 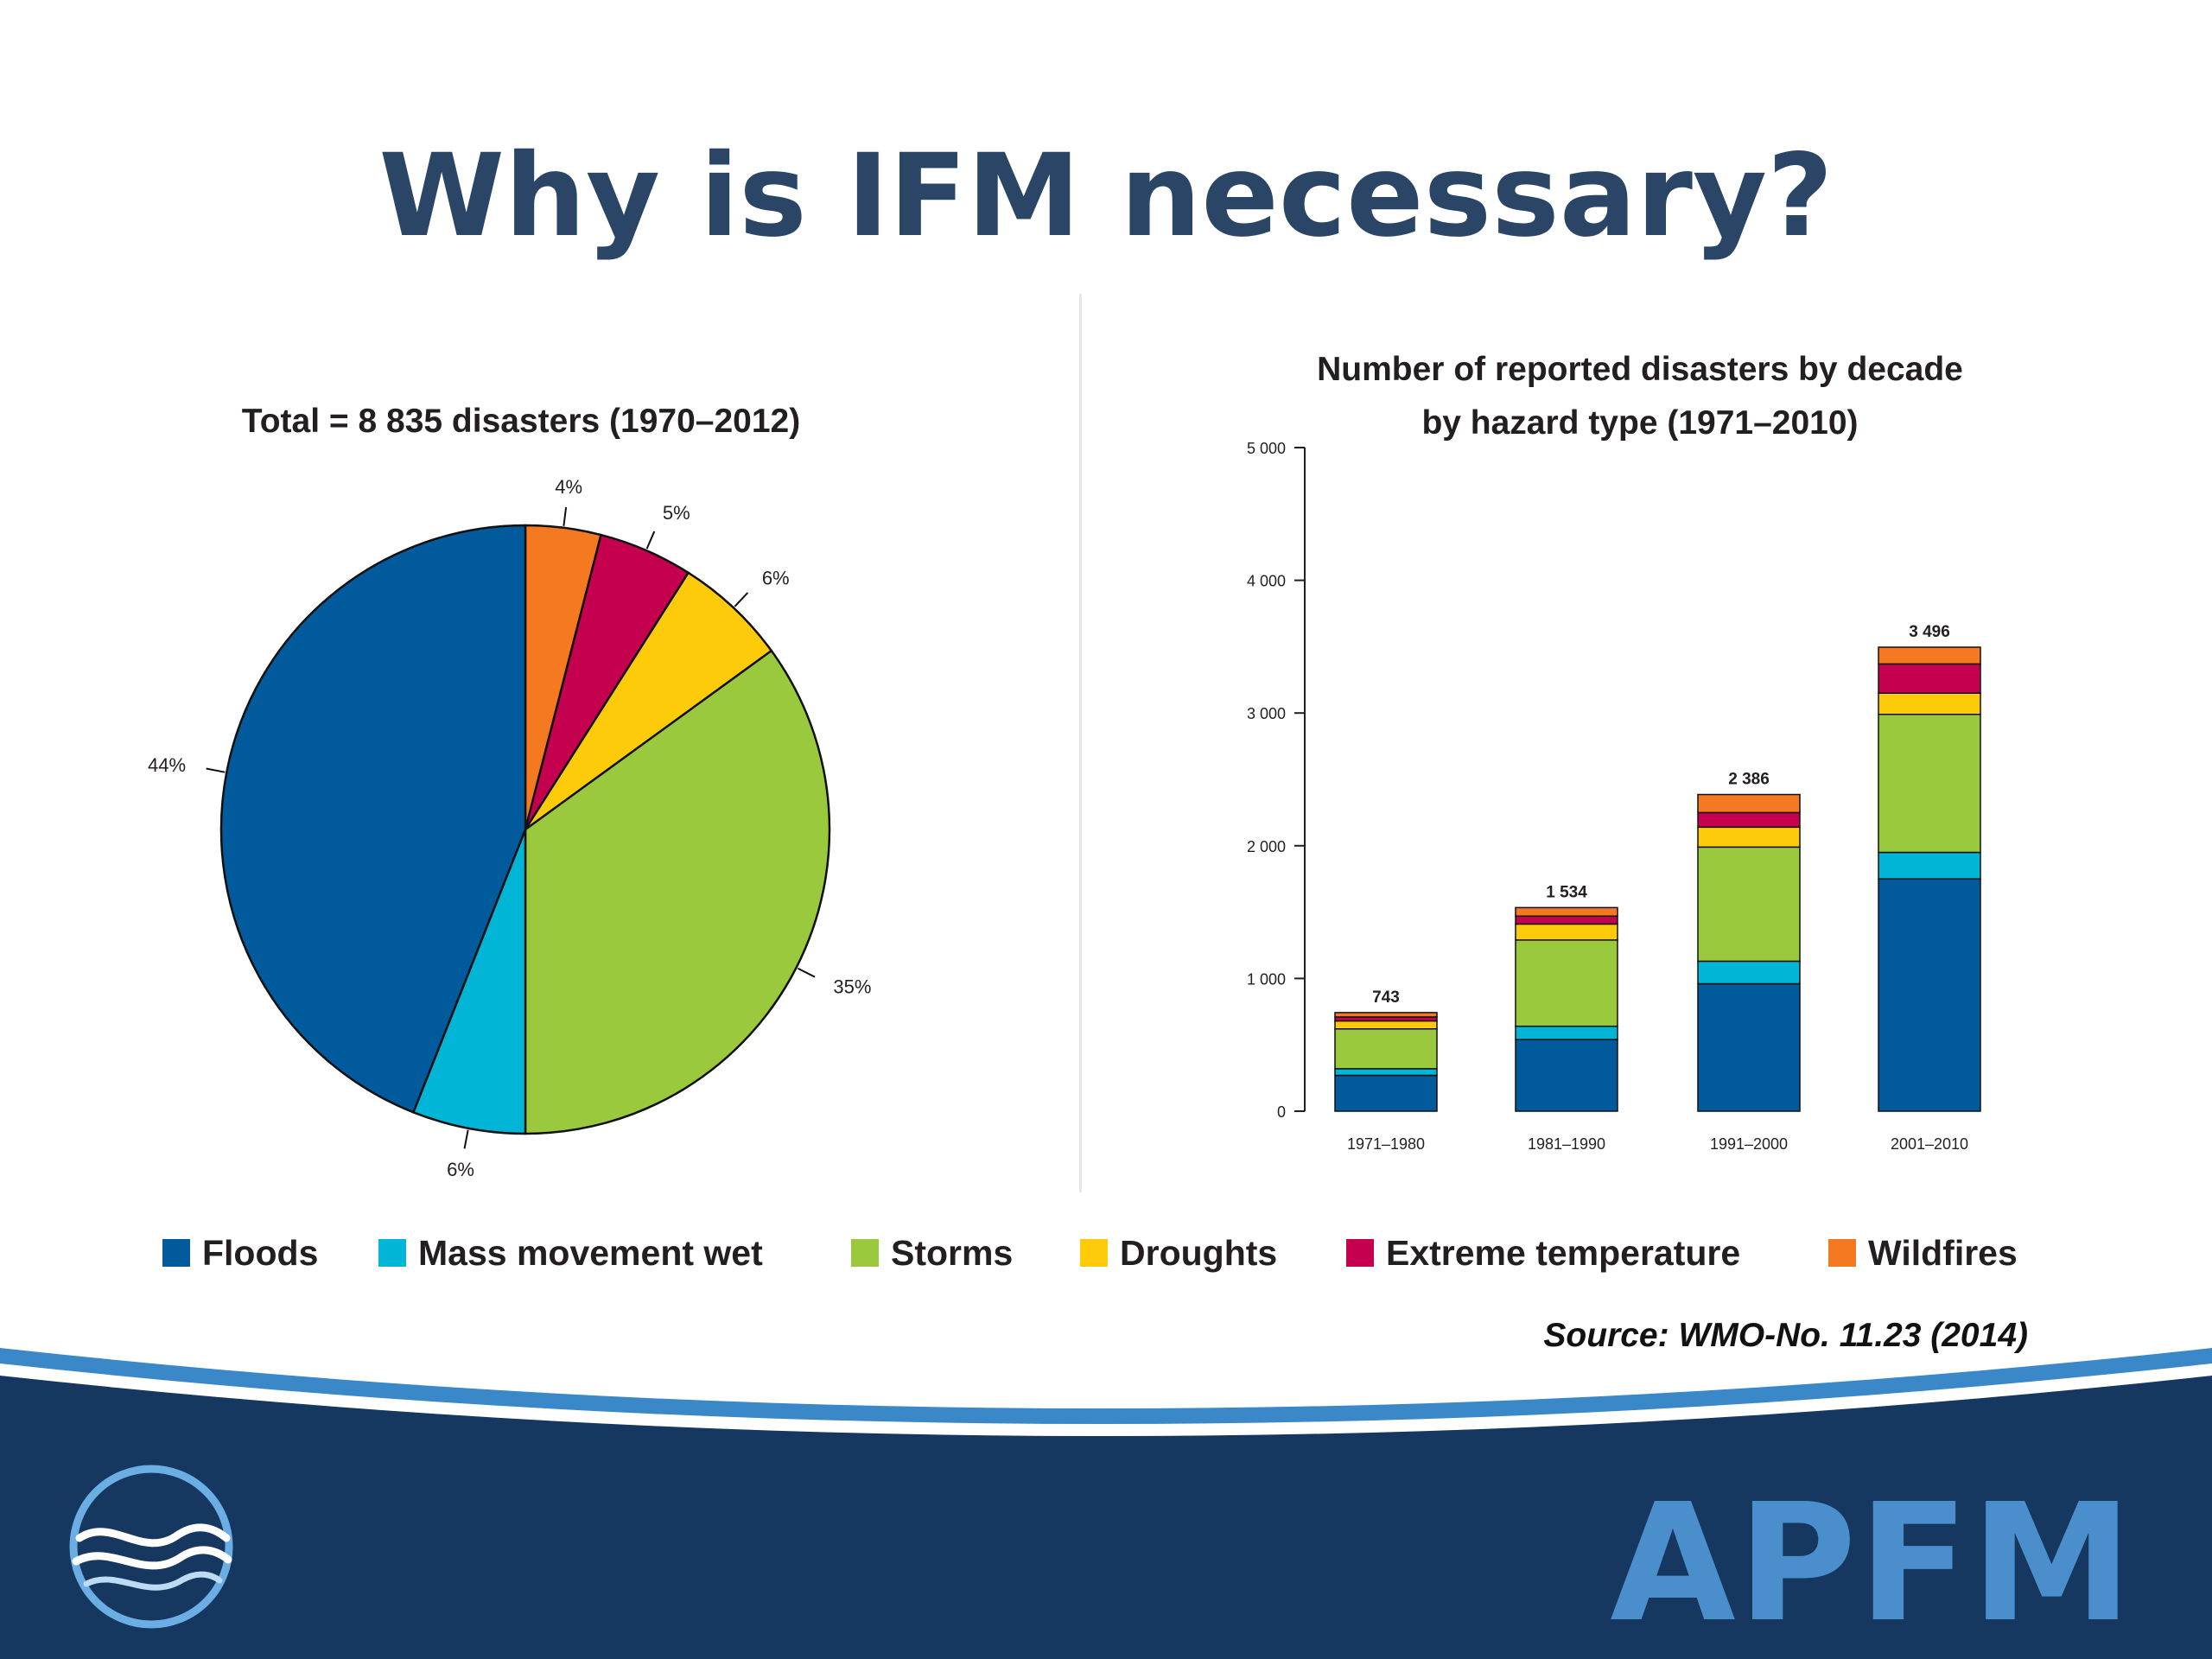 I want to click on legend-label-droughts: Droughts, so click(x=1199, y=1252).